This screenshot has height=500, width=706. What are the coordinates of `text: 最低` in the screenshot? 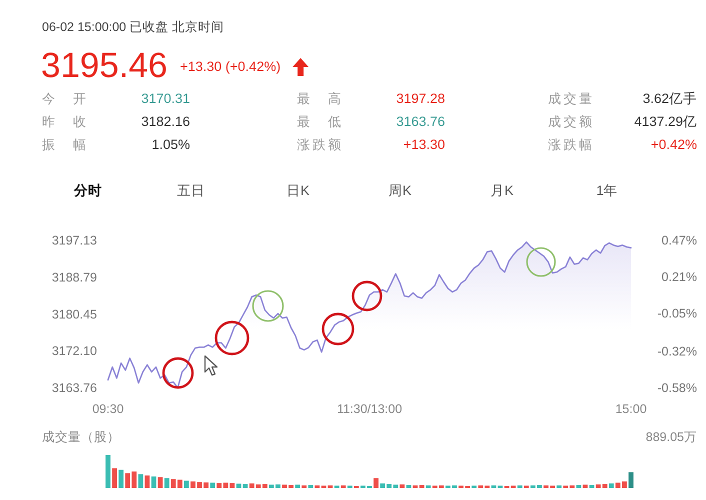 It's located at (319, 121).